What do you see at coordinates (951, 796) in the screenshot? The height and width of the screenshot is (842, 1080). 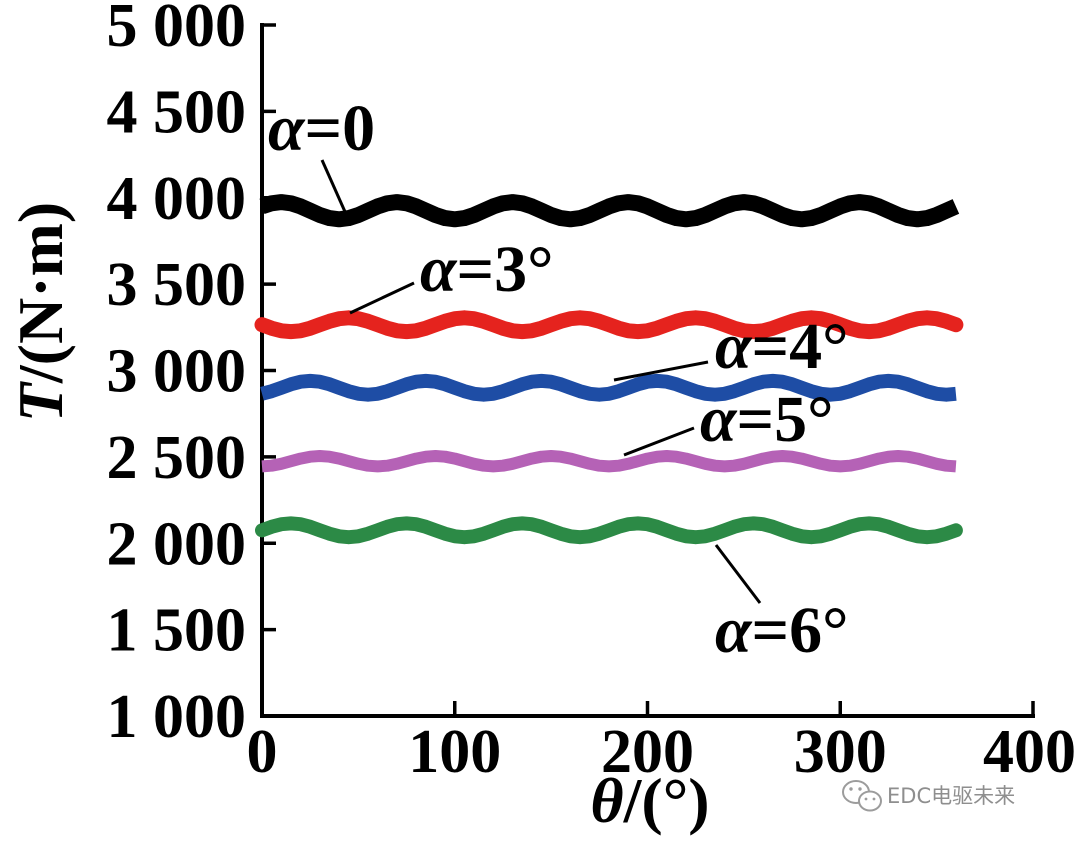 I see `watermark-text: EDC电驱未来` at bounding box center [951, 796].